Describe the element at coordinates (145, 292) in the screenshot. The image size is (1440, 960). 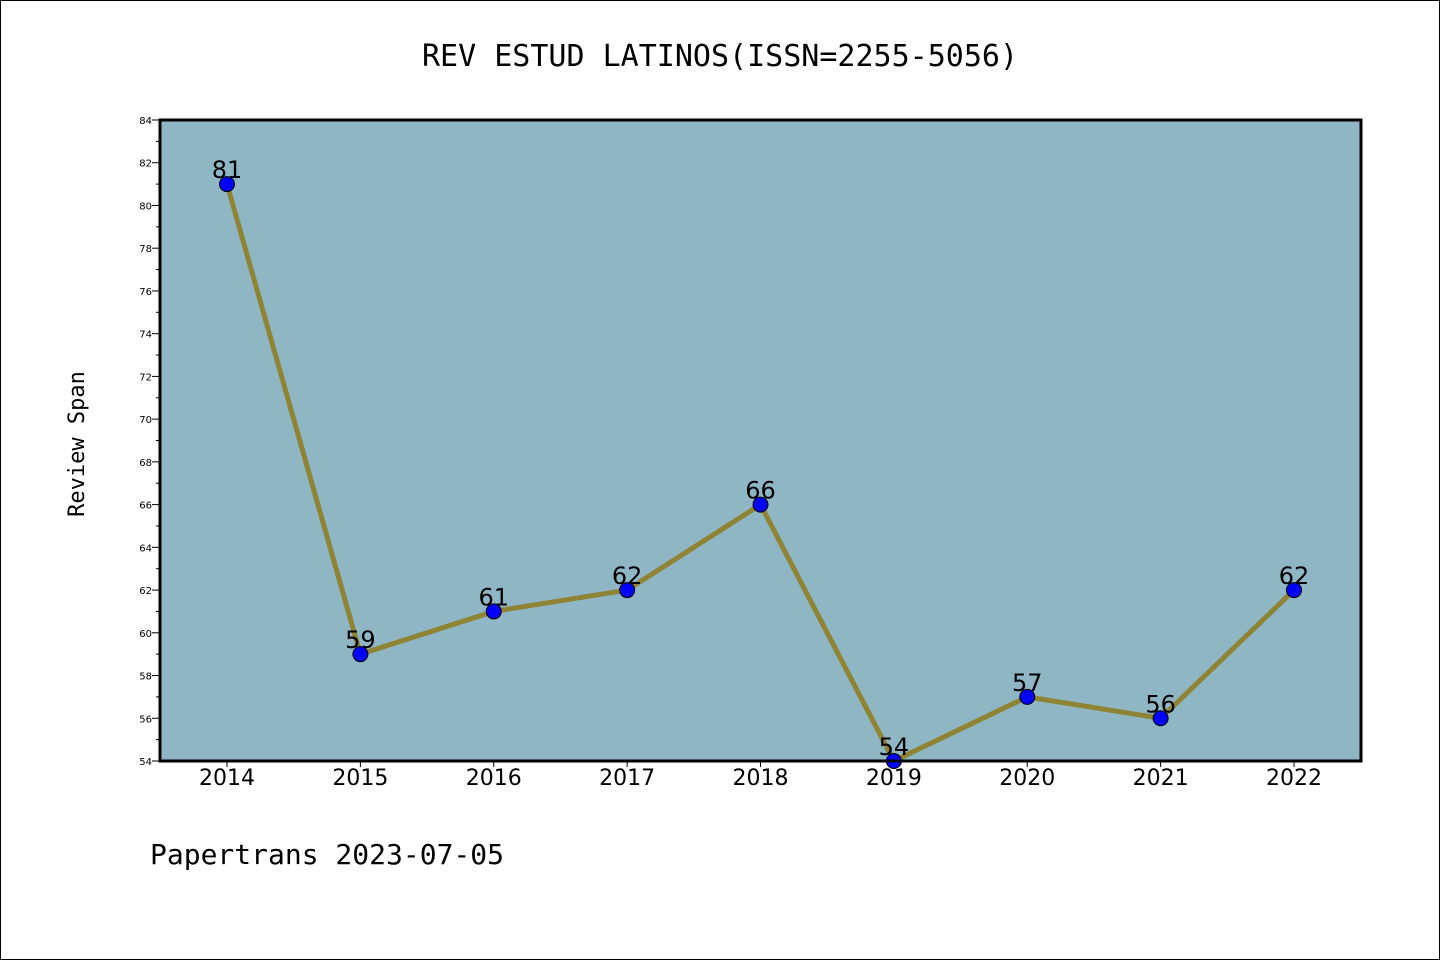
I see `y-tick-label: 76` at that location.